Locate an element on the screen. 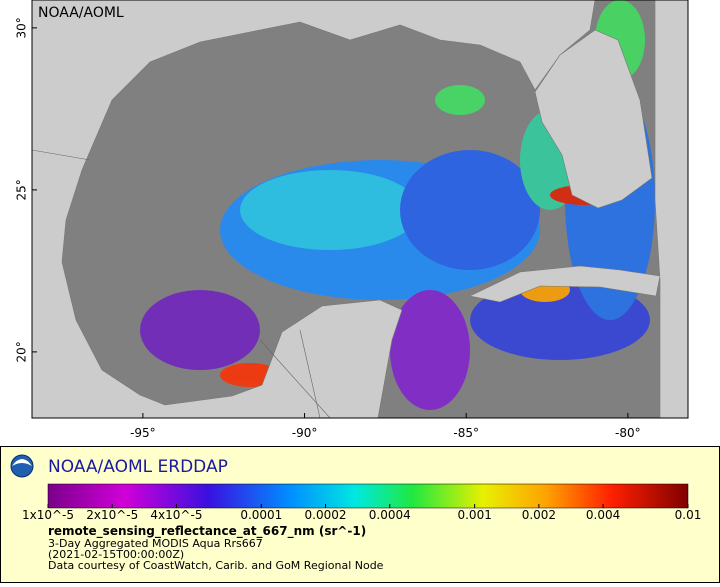 This screenshot has height=587, width=720. lon-tick-label: -85° is located at coordinates (466, 433).